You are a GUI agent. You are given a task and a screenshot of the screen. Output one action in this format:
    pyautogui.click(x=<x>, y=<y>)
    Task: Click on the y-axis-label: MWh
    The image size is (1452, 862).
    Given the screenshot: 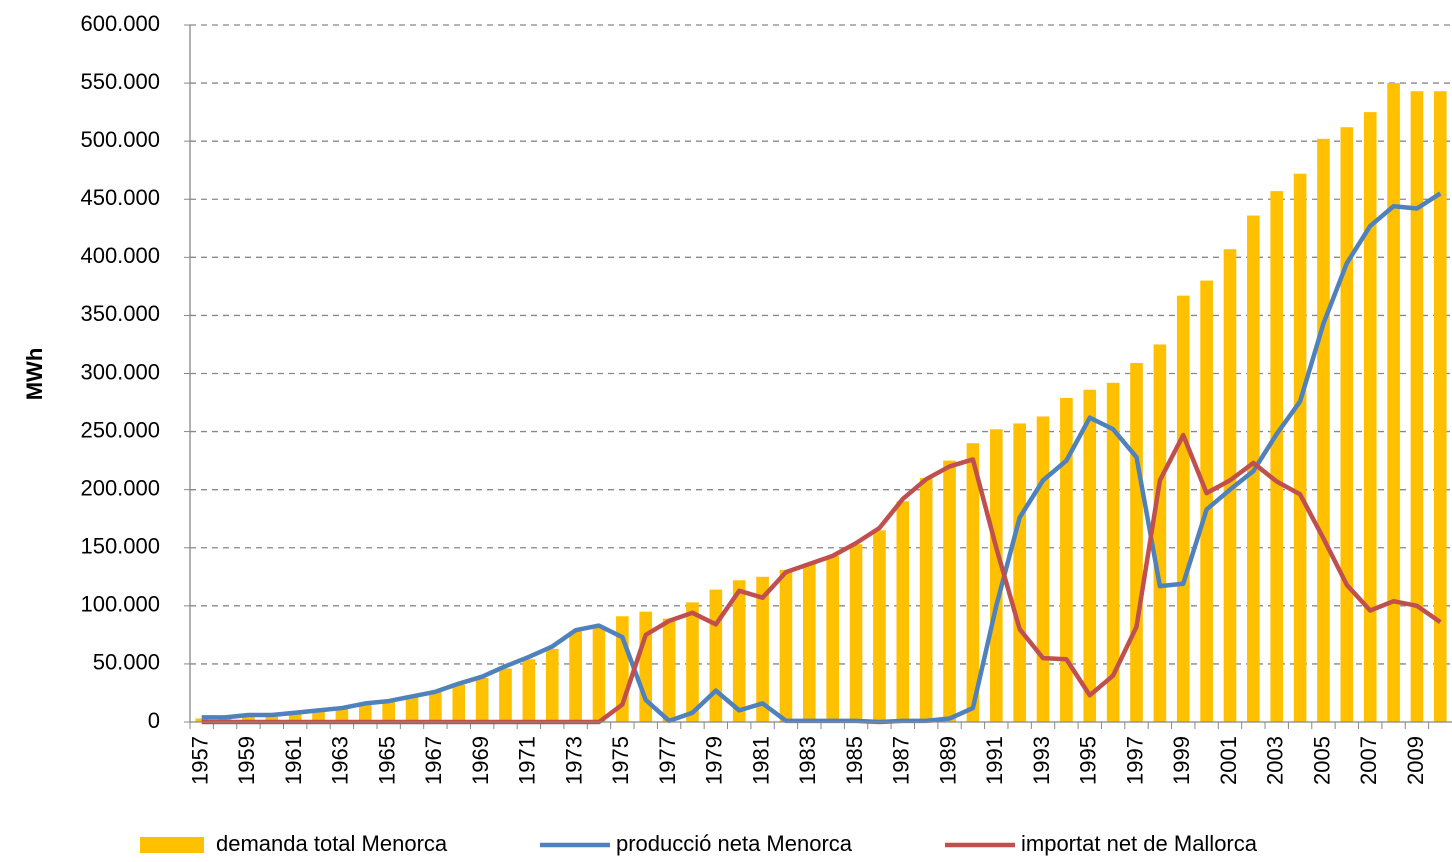 What is the action you would take?
    pyautogui.click(x=34, y=374)
    